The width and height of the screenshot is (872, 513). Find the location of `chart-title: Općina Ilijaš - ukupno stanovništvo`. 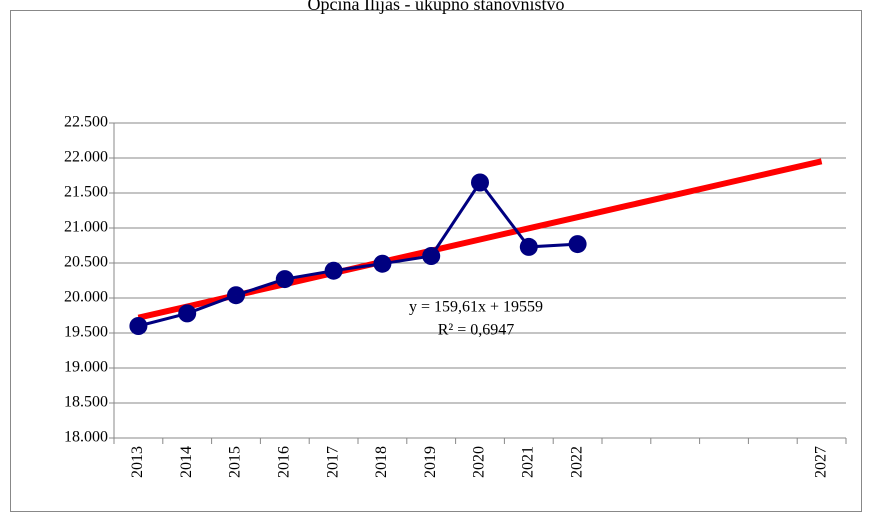

chart-title: Općina Ilijaš - ukupno stanovništvo is located at coordinates (436, 7).